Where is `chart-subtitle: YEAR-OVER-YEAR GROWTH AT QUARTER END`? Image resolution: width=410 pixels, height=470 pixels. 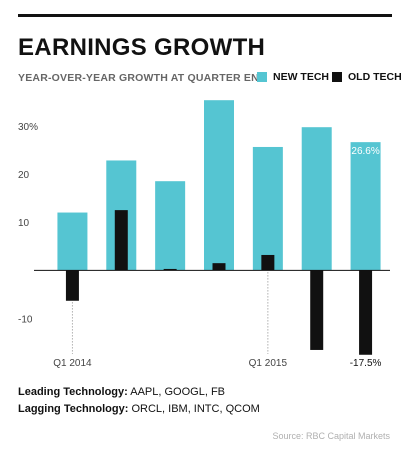 chart-subtitle: YEAR-OVER-YEAR GROWTH AT QUARTER END is located at coordinates (142, 78).